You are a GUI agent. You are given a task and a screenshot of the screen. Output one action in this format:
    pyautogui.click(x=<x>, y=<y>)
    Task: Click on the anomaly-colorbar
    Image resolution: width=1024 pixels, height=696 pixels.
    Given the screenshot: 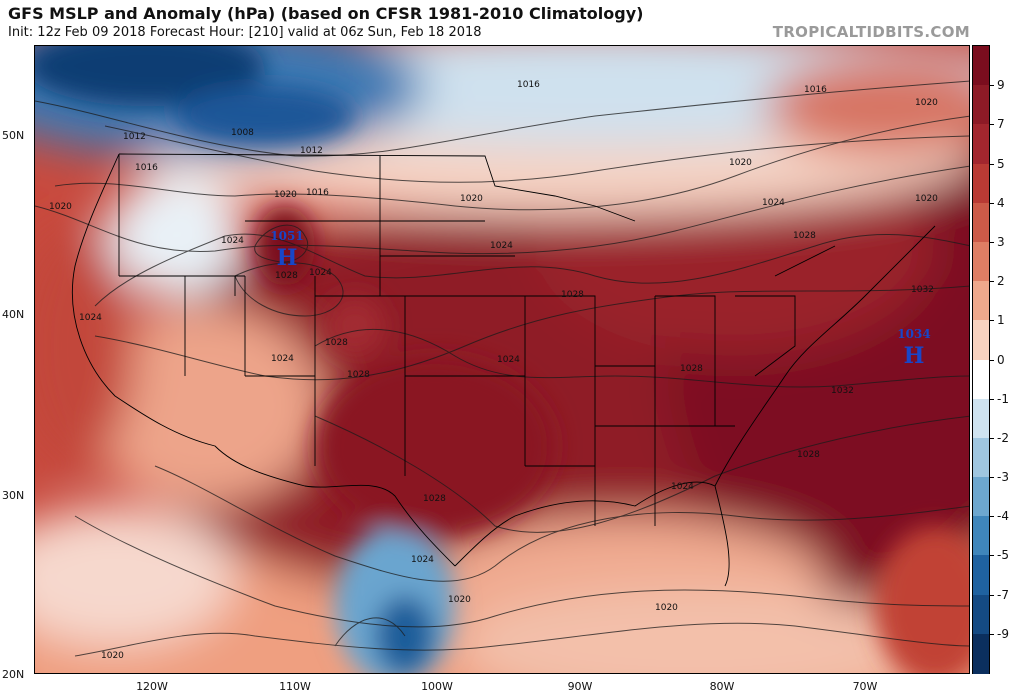 What is the action you would take?
    pyautogui.click(x=981, y=359)
    